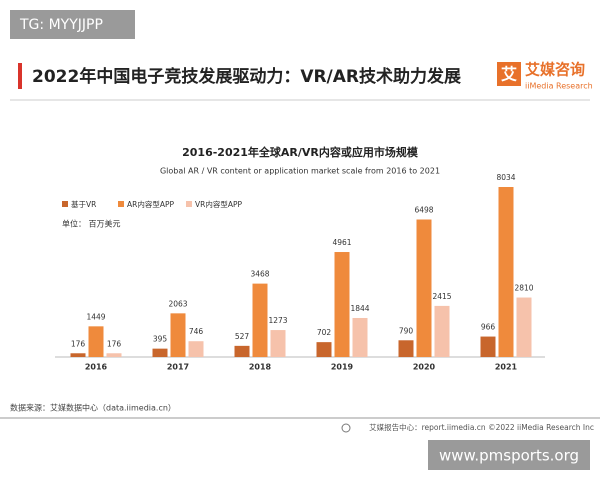 Image resolution: width=600 pixels, height=480 pixels. I want to click on value-label: 1273, so click(277, 320).